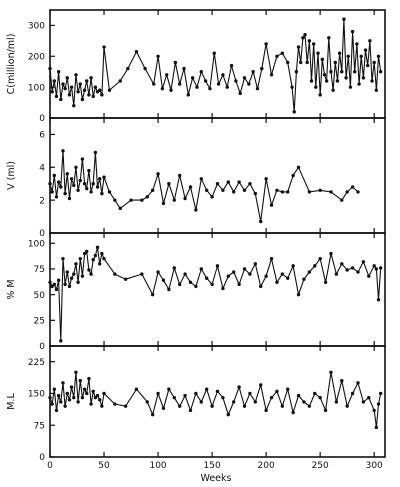 The image size is (400, 487). Describe the element at coordinates (216, 478) in the screenshot. I see `x-axis-label: Weeks` at that location.